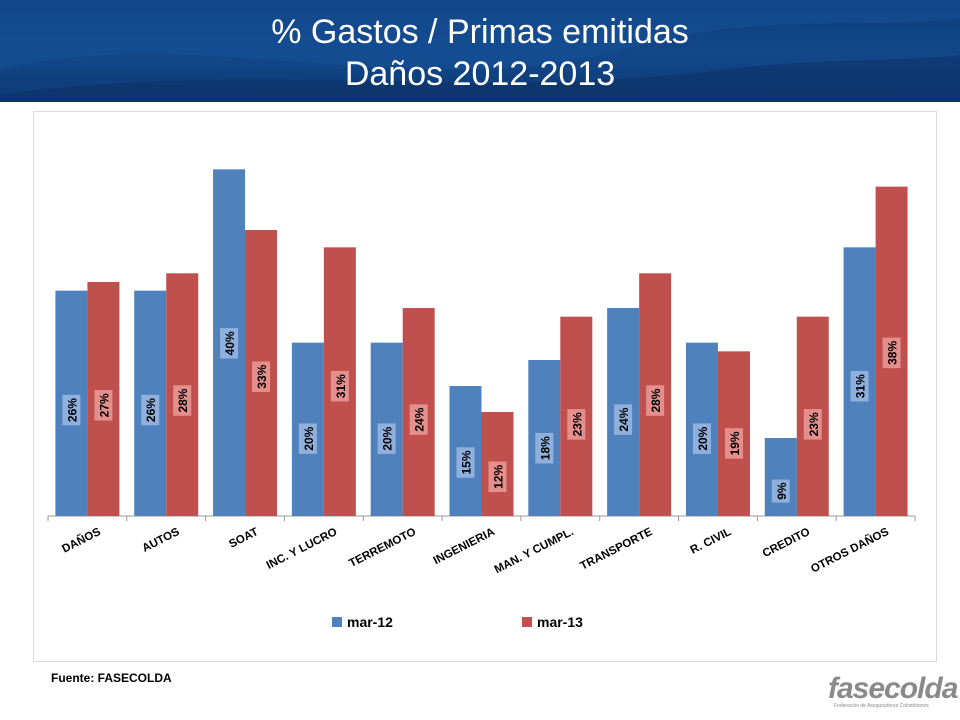  What do you see at coordinates (481, 518) in the screenshot?
I see `x-axis` at bounding box center [481, 518].